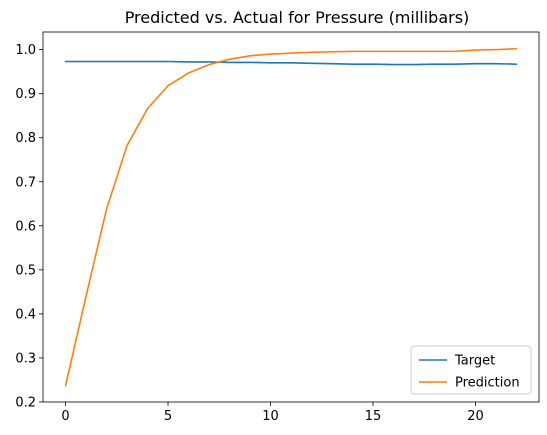  I want to click on x-tick-label: 20, so click(475, 416).